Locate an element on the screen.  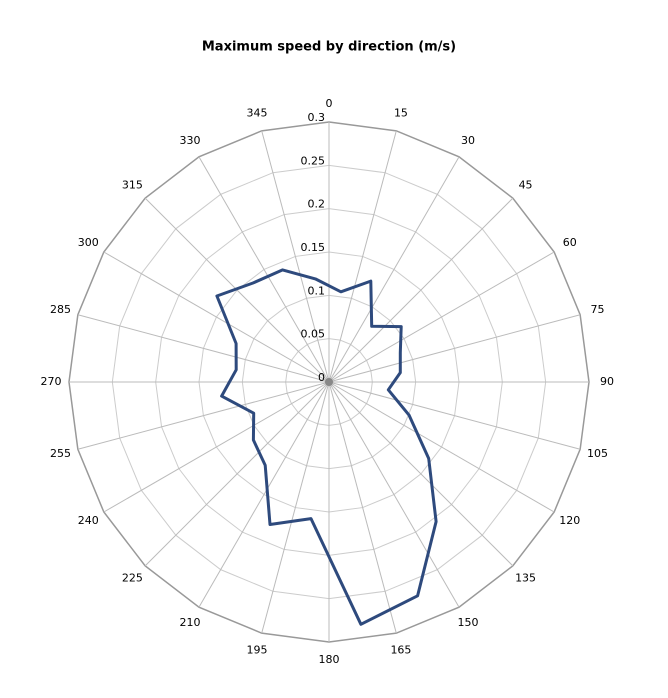
angle-label: 165 is located at coordinates (400, 650).